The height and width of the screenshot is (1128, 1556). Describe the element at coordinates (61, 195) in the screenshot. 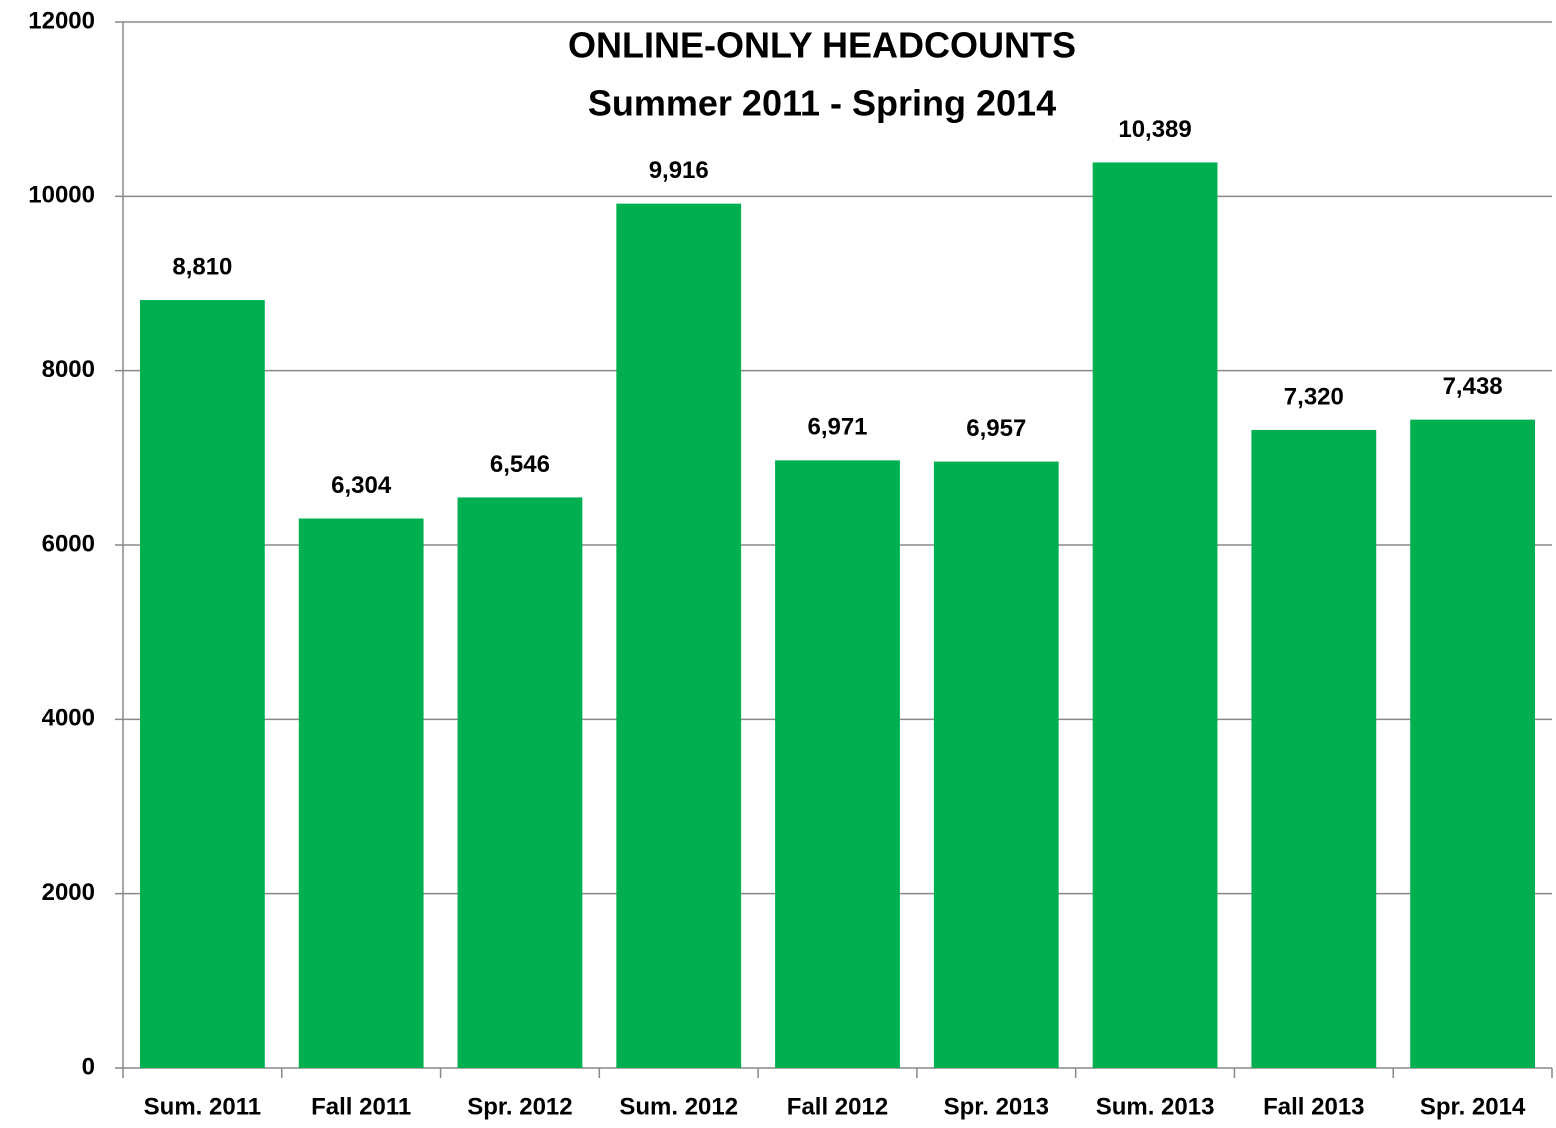

I see `y-tick-label: 10000` at that location.